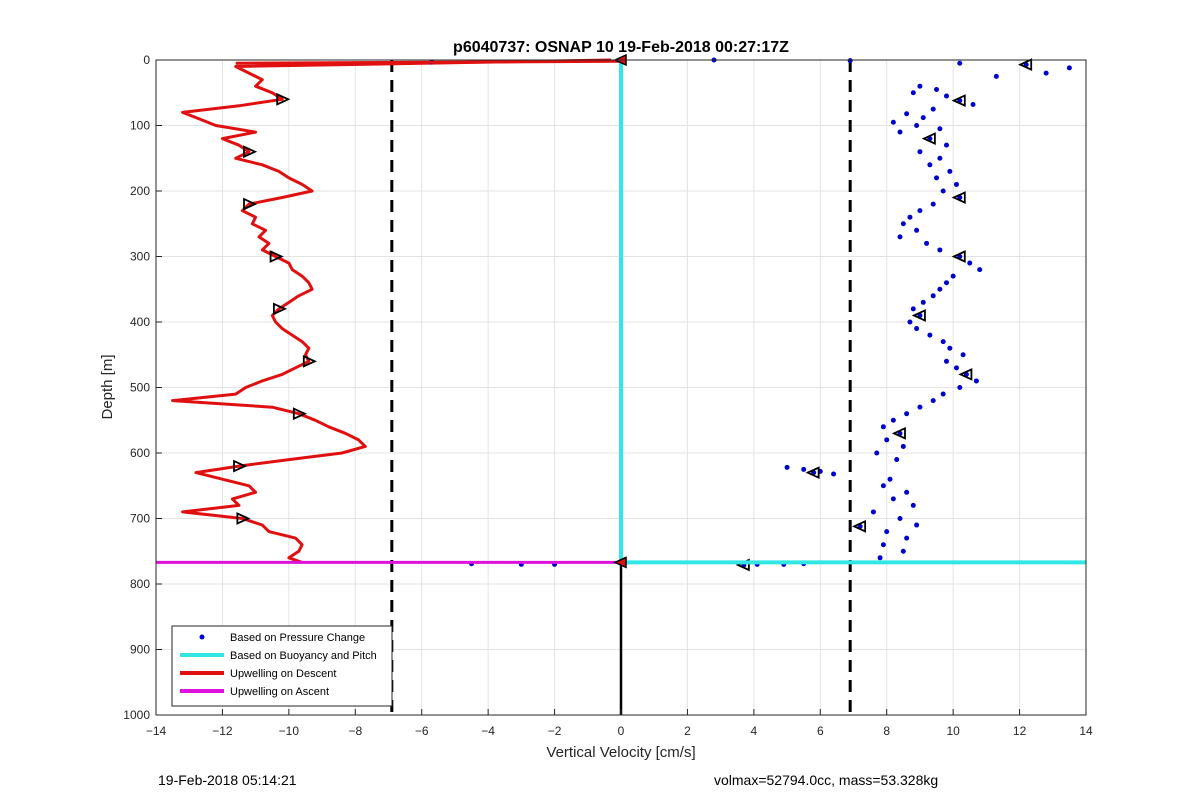 This screenshot has width=1200, height=804. Describe the element at coordinates (297, 638) in the screenshot. I see `legend-label: Based on Pressure Change` at that location.